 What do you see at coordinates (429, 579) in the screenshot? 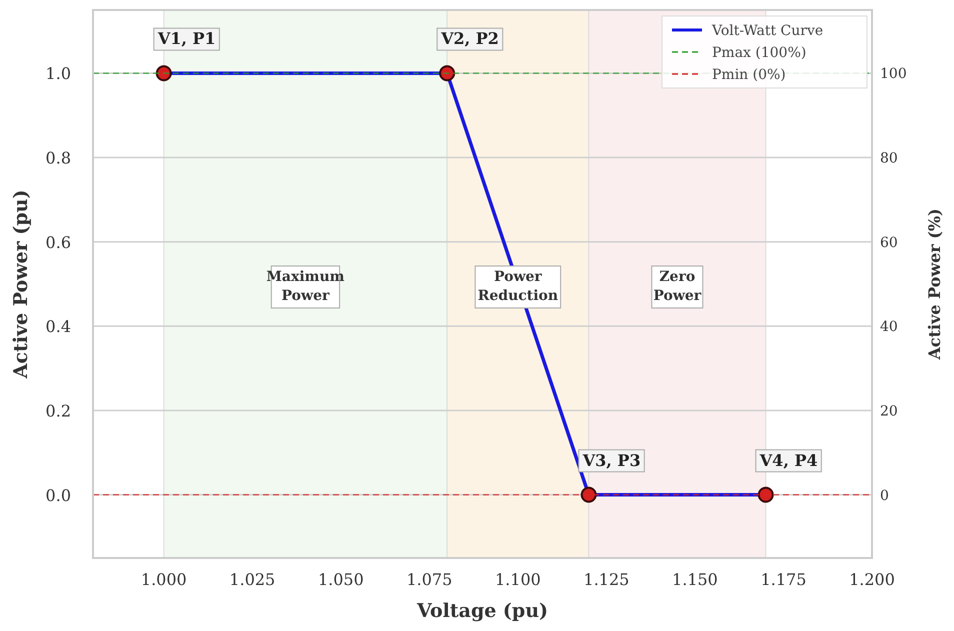
I see `x-tick-label: 1.075` at bounding box center [429, 579].